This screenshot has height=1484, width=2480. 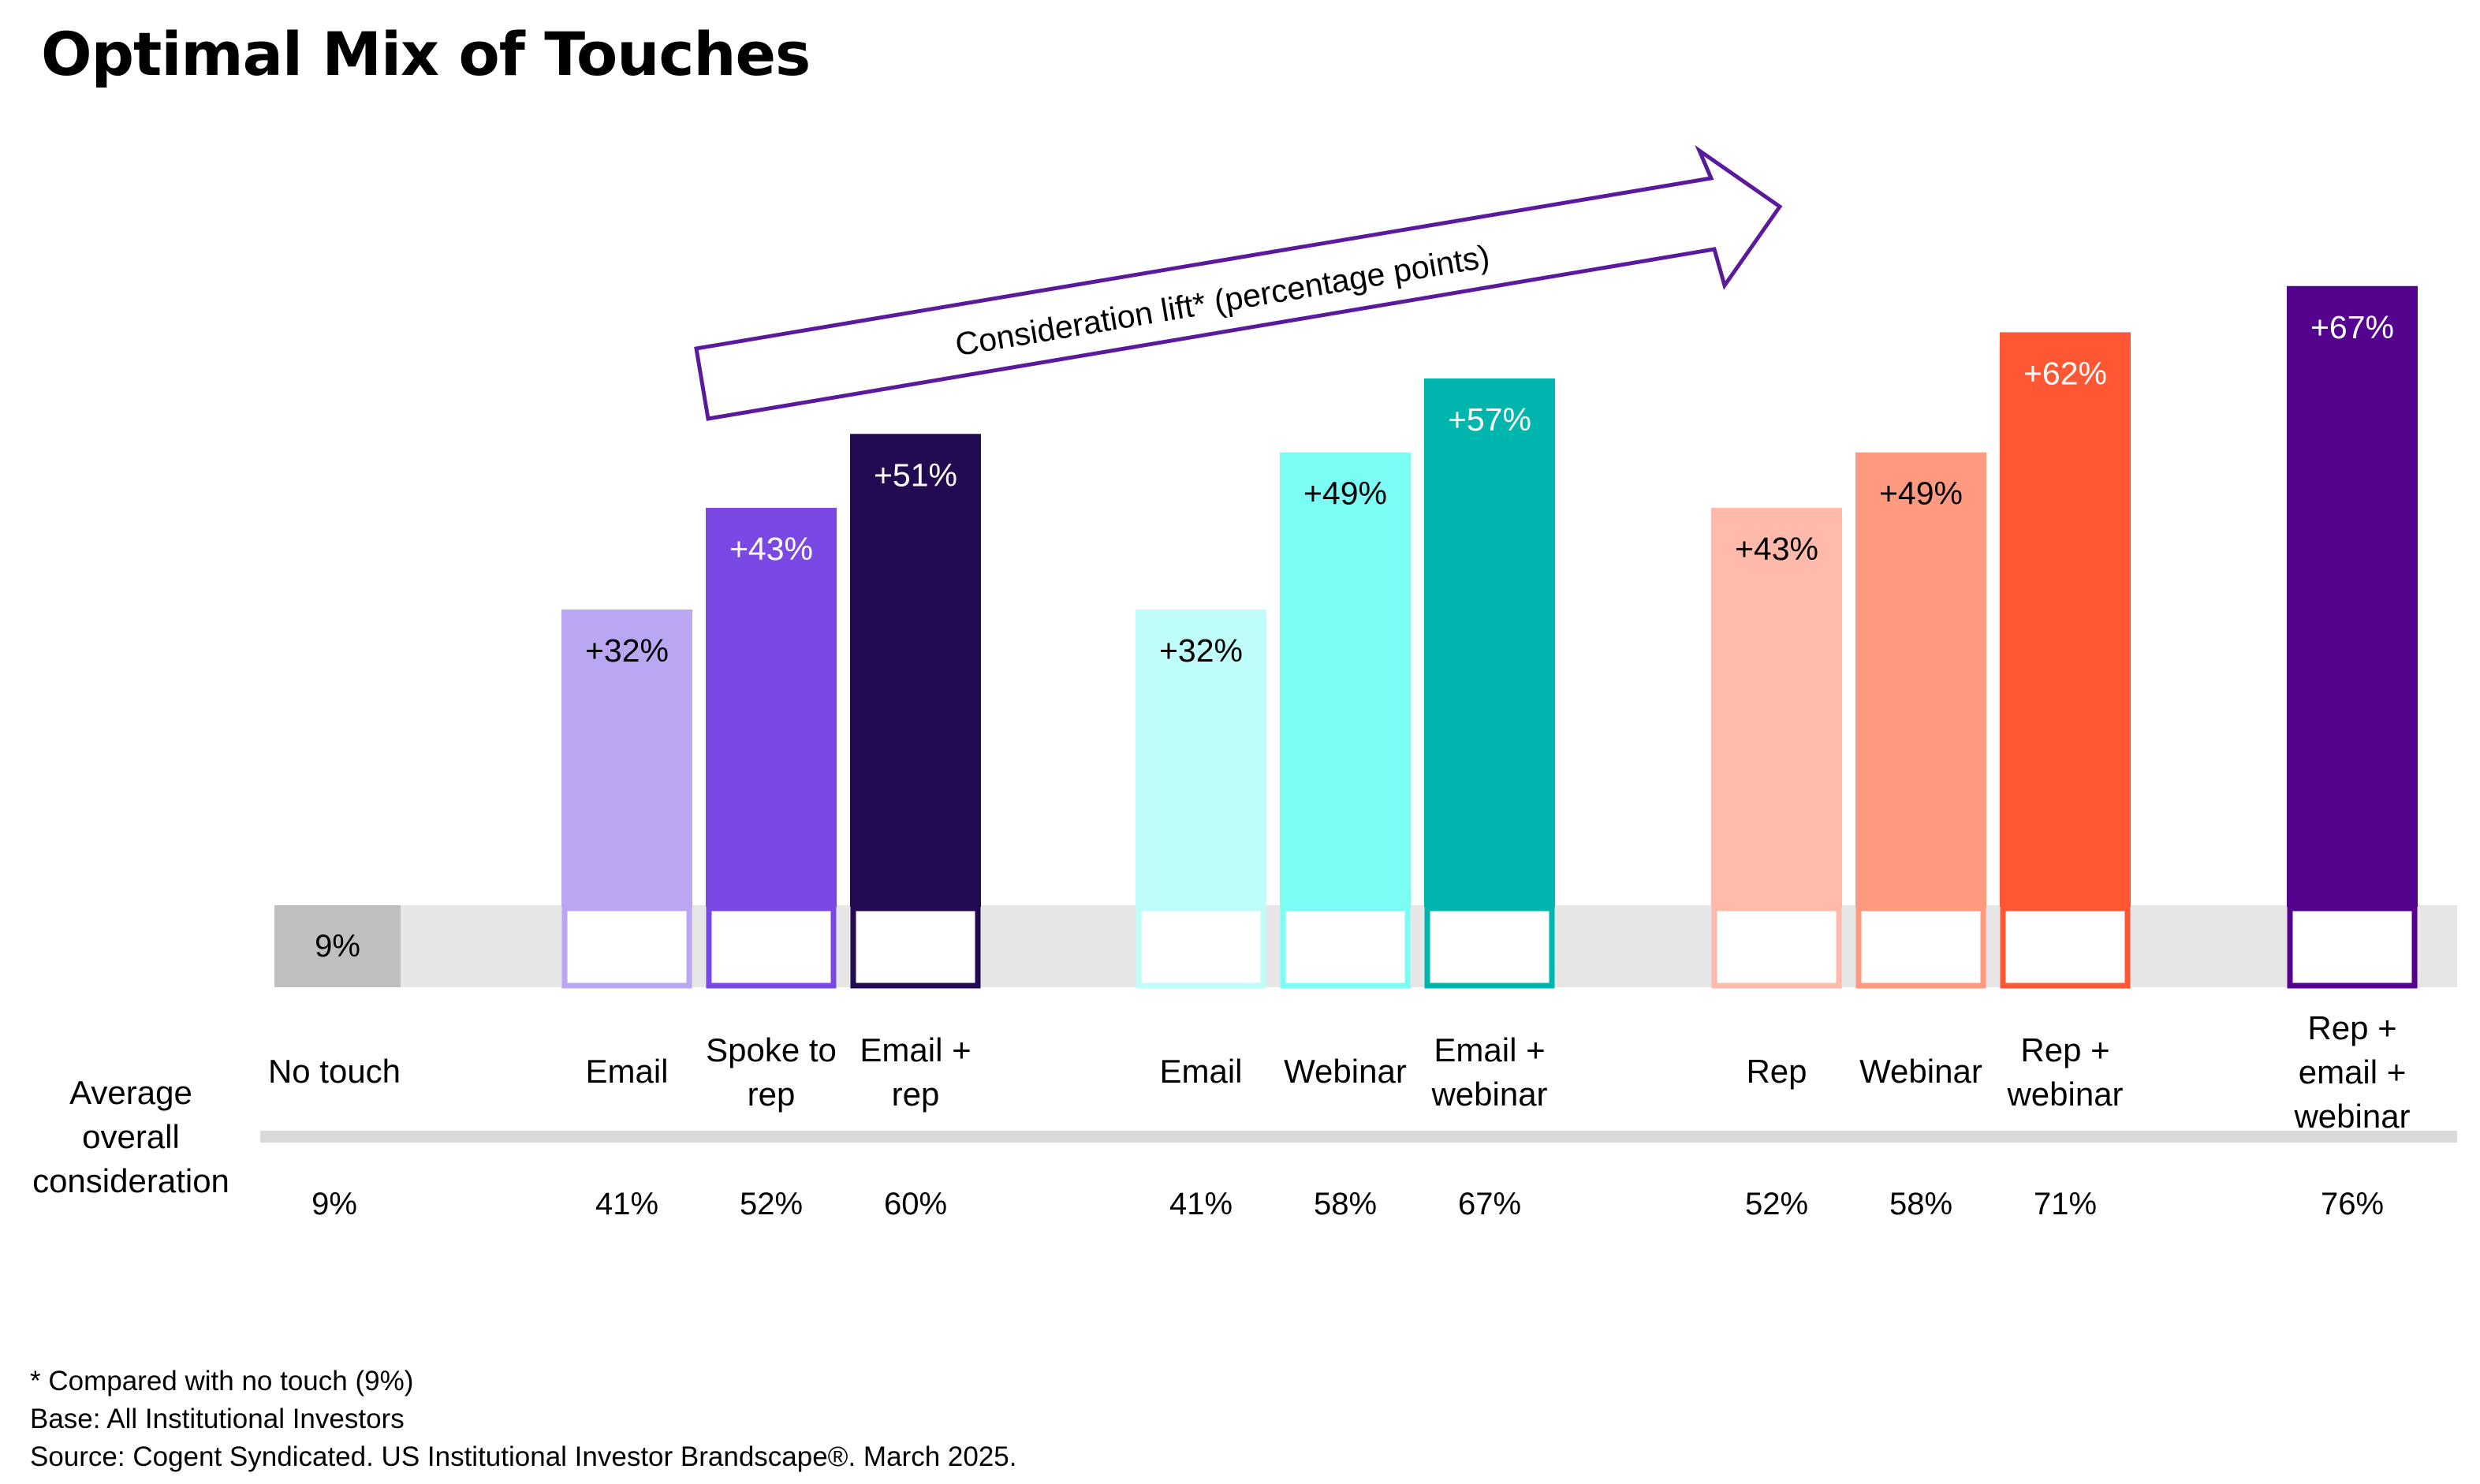 I want to click on bar-g3-rep-base-box, so click(x=1776, y=947).